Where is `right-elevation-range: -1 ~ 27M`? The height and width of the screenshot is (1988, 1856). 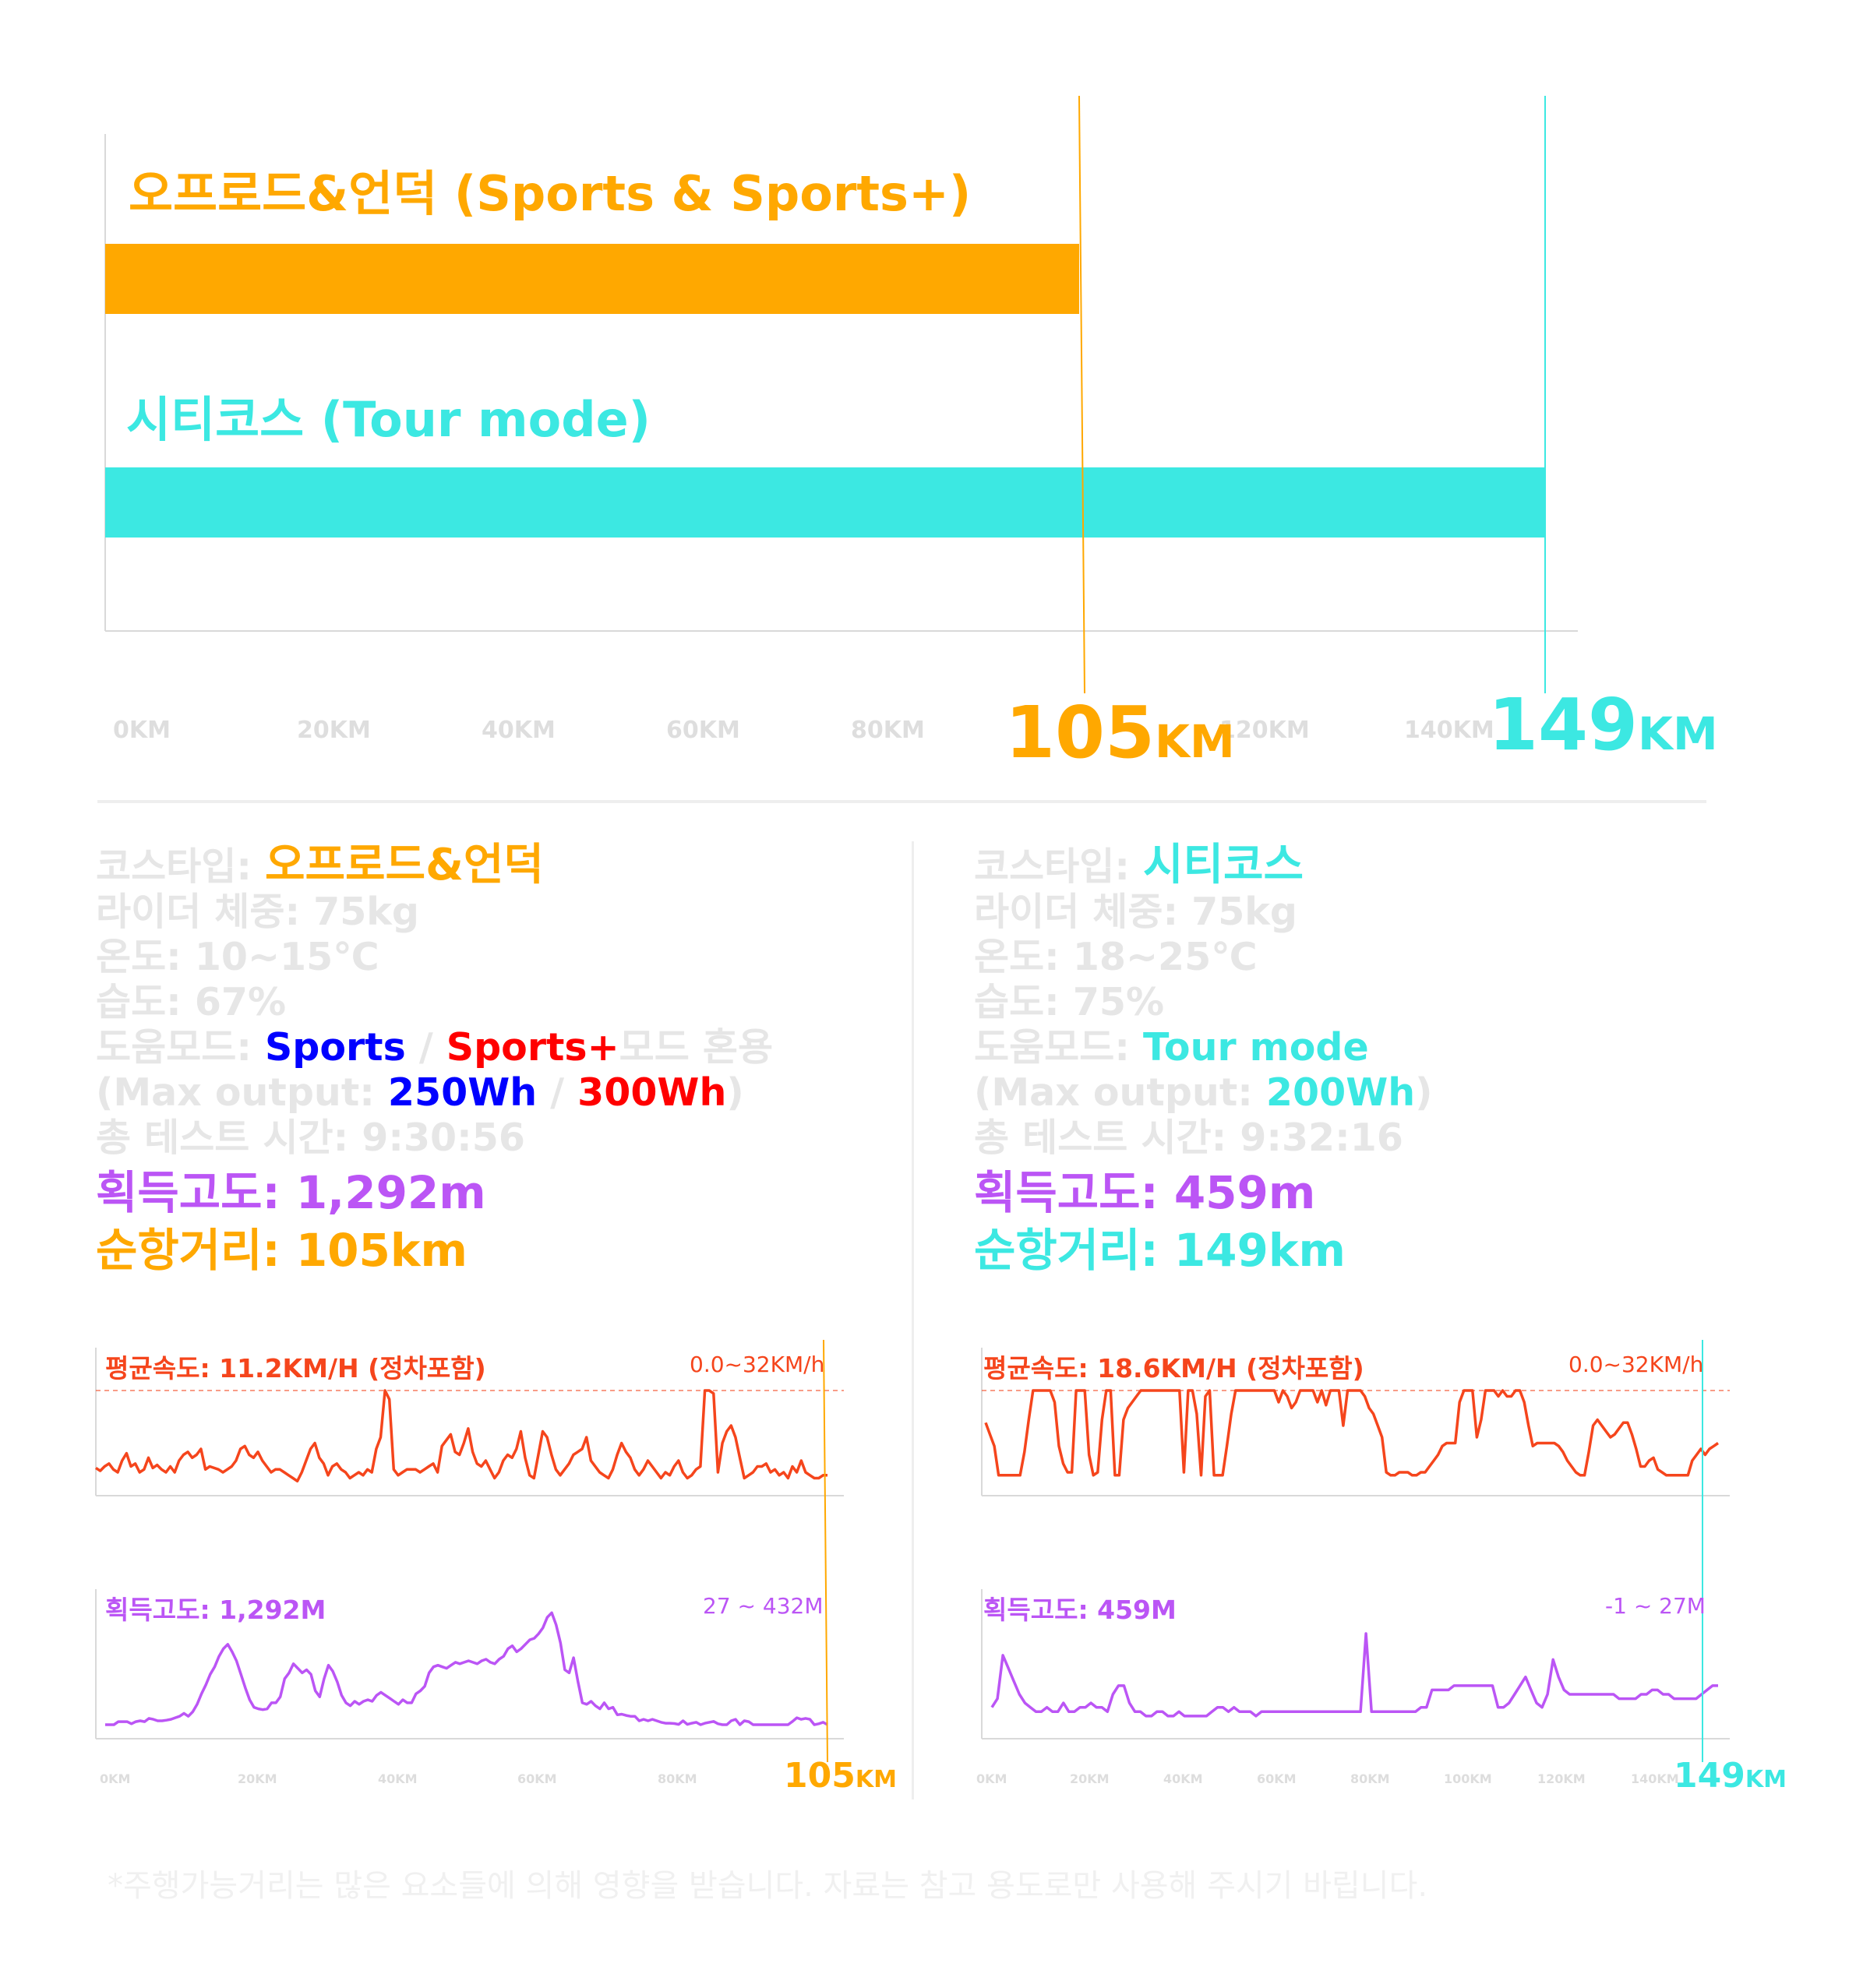 right-elevation-range: -1 ~ 27M is located at coordinates (1655, 1606).